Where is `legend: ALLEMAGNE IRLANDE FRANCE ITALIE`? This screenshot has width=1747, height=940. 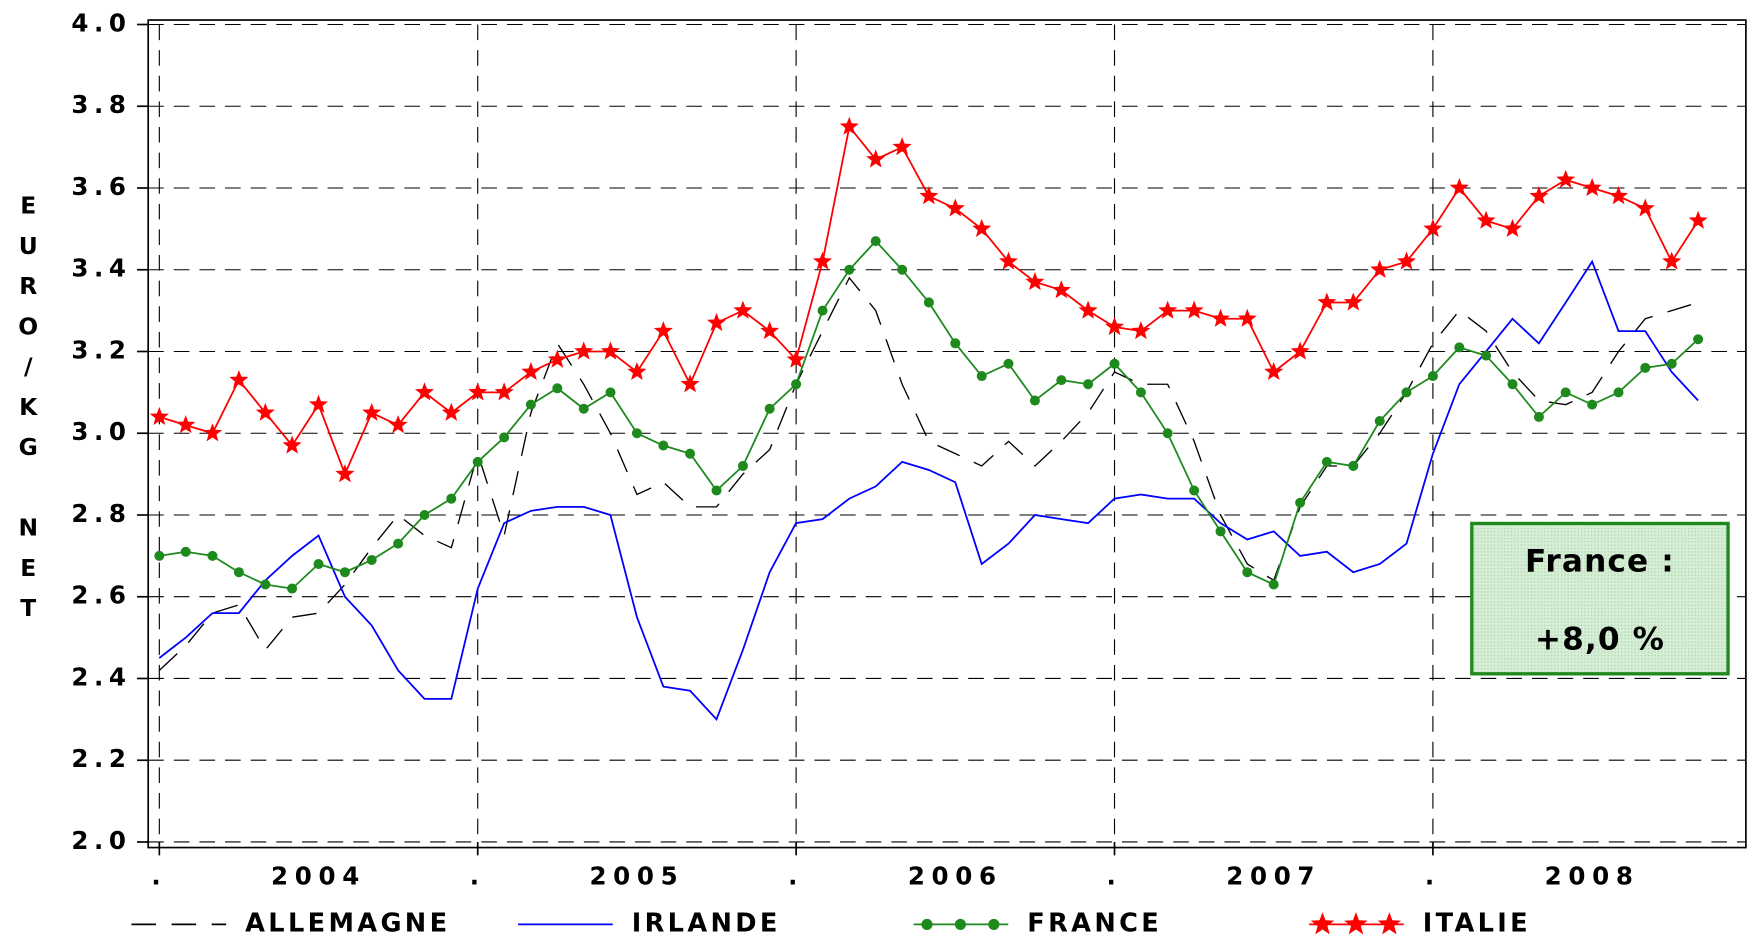
legend: ALLEMAGNE IRLANDE FRANCE ITALIE is located at coordinates (829, 923).